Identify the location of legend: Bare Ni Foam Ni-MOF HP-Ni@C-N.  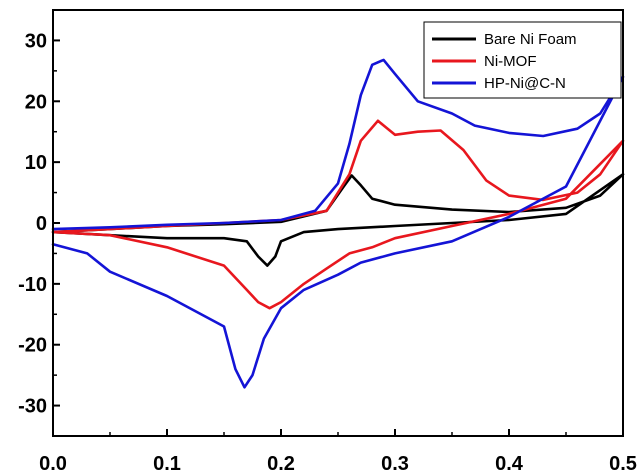
(522, 60).